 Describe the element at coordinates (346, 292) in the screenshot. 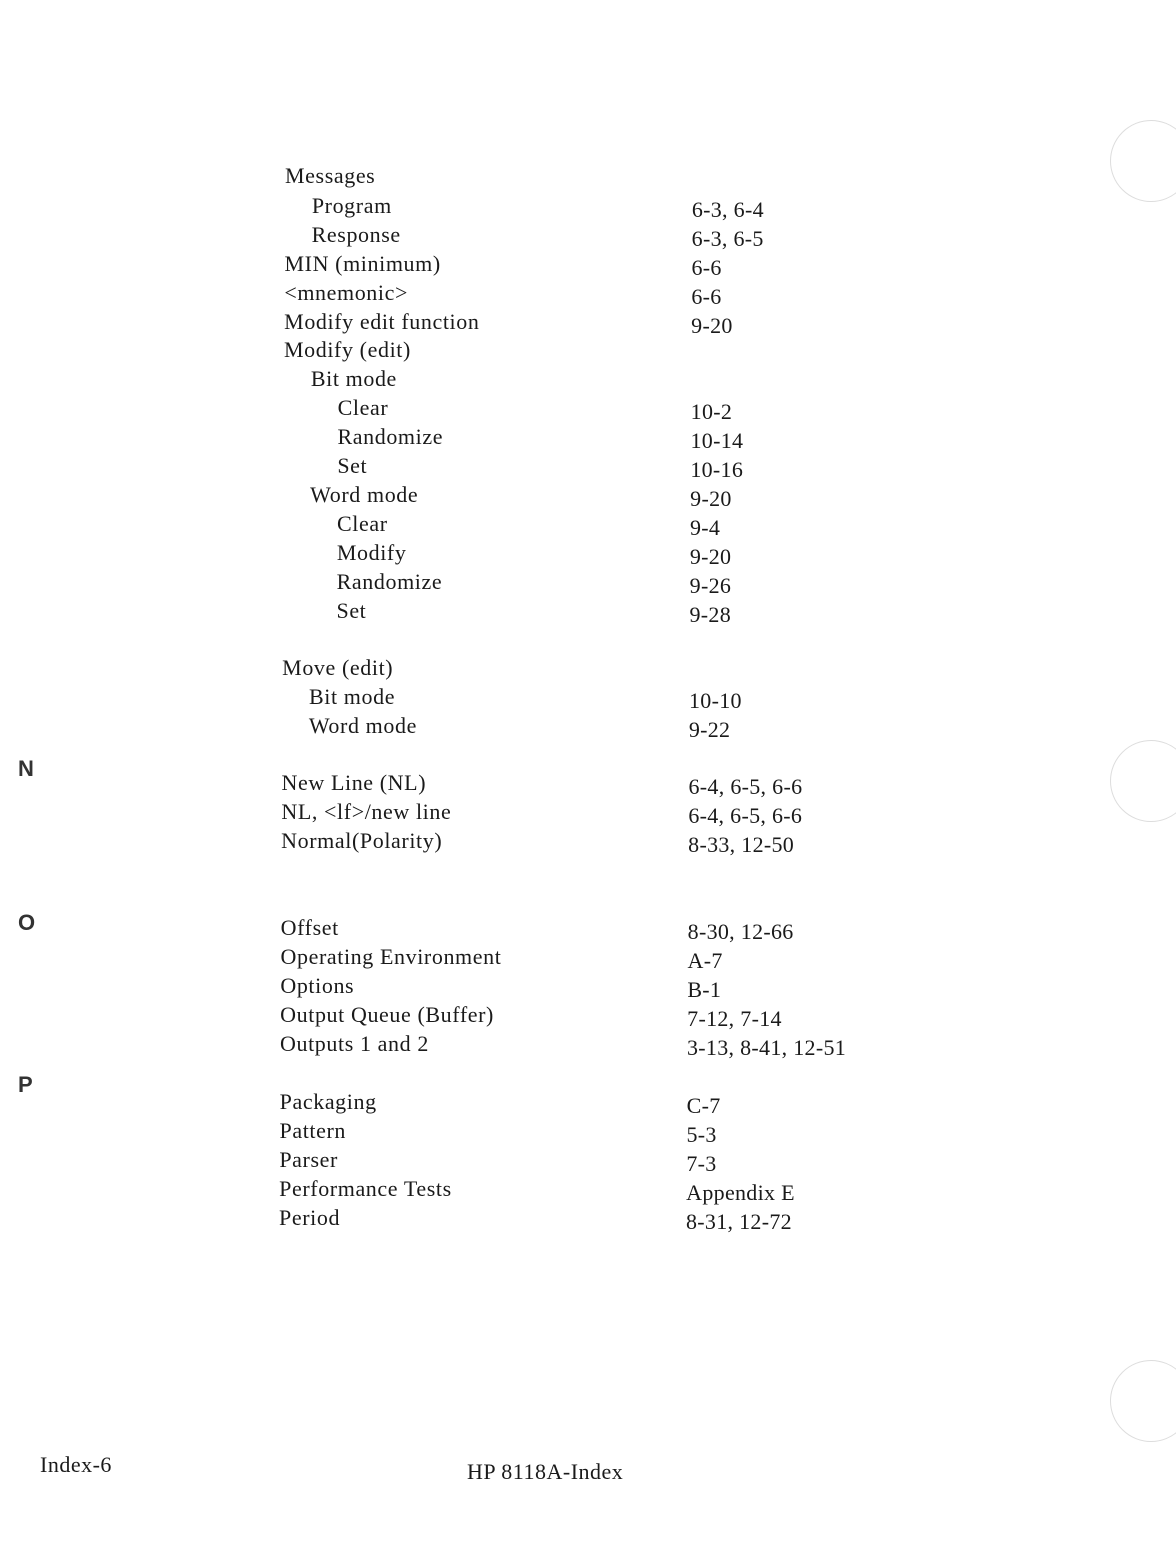

I see `index-entry-term: <mnemonic>` at that location.